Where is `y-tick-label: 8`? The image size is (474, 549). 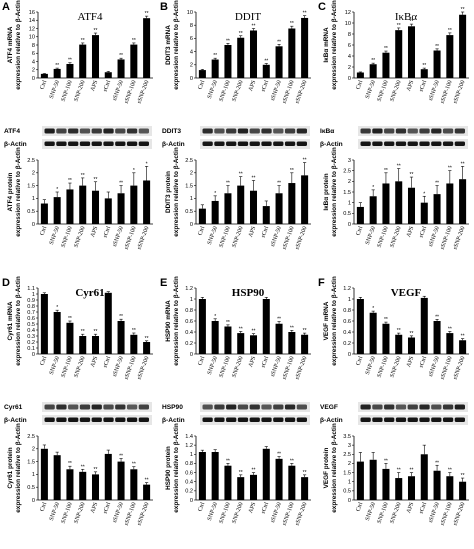 y-tick-label: 8 is located at coordinates (33, 46).